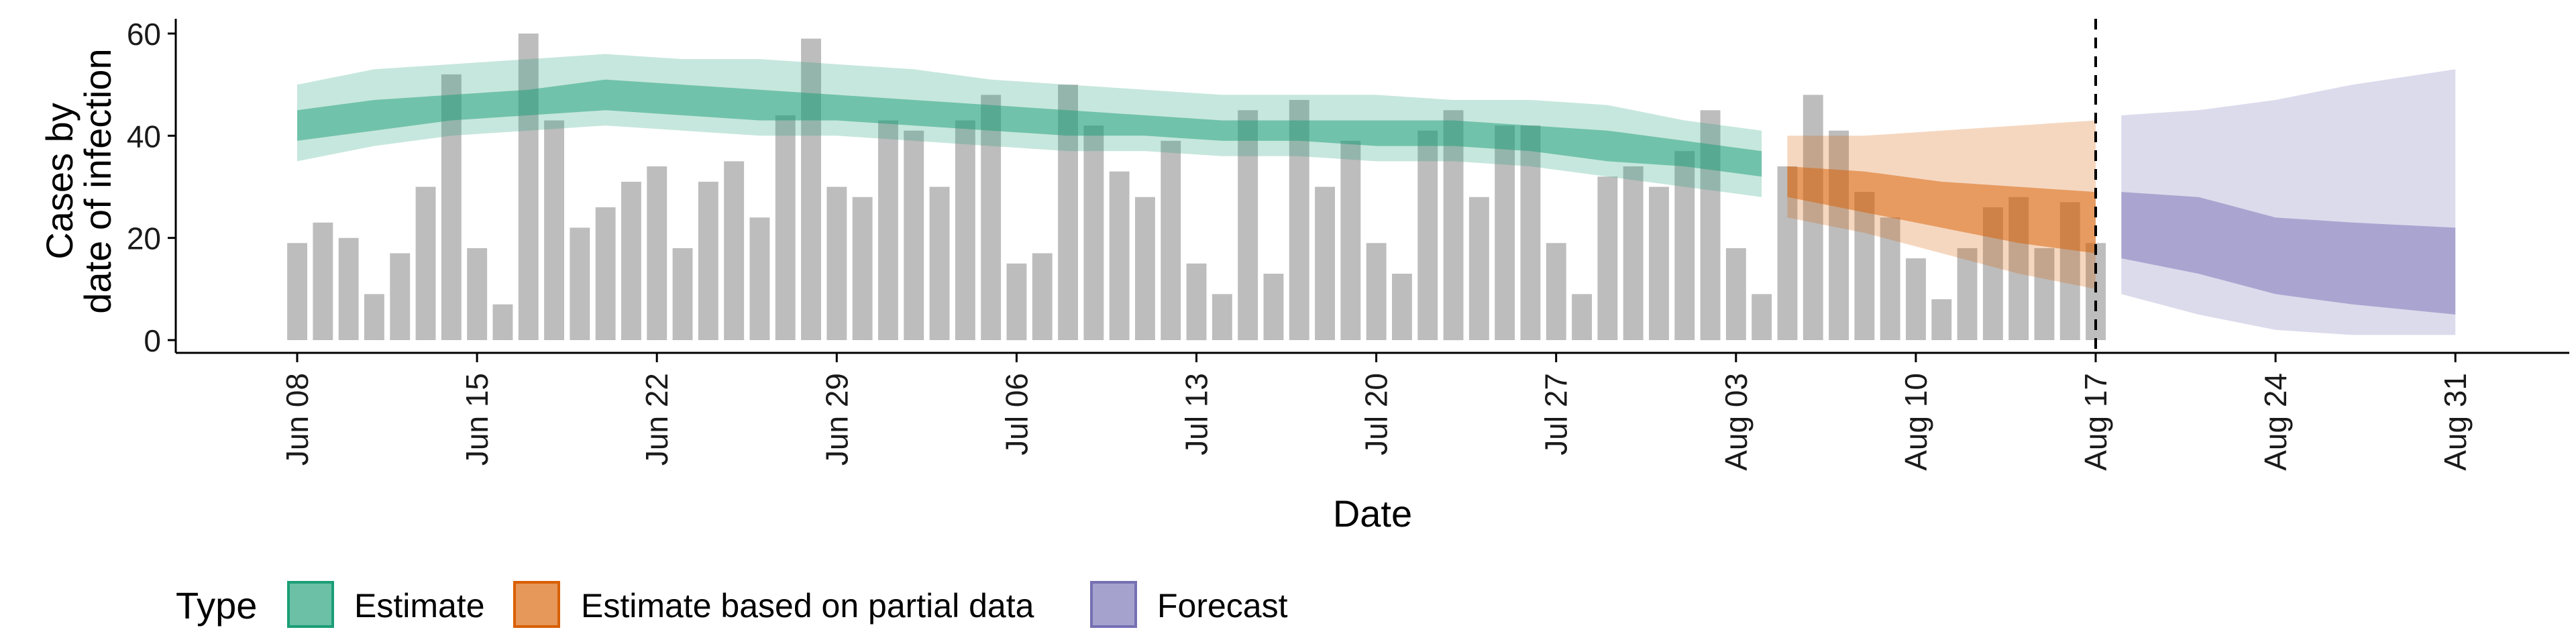 This screenshot has width=2576, height=644. Describe the element at coordinates (2455, 422) in the screenshot. I see `x-tick-label: Aug 31` at that location.